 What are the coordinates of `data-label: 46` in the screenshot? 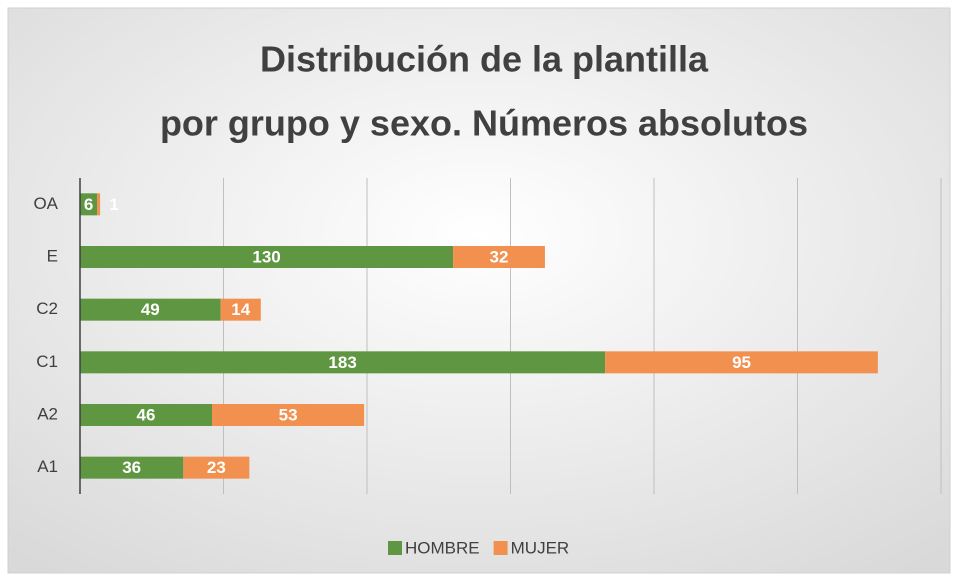 It's located at (146, 414).